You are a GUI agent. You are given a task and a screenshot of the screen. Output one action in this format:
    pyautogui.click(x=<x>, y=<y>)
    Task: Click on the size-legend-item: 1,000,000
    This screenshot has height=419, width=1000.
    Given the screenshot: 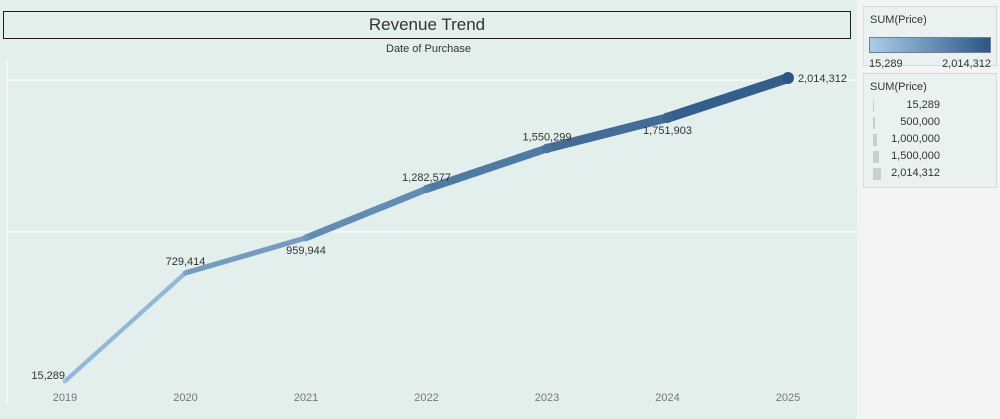 What is the action you would take?
    pyautogui.click(x=930, y=140)
    